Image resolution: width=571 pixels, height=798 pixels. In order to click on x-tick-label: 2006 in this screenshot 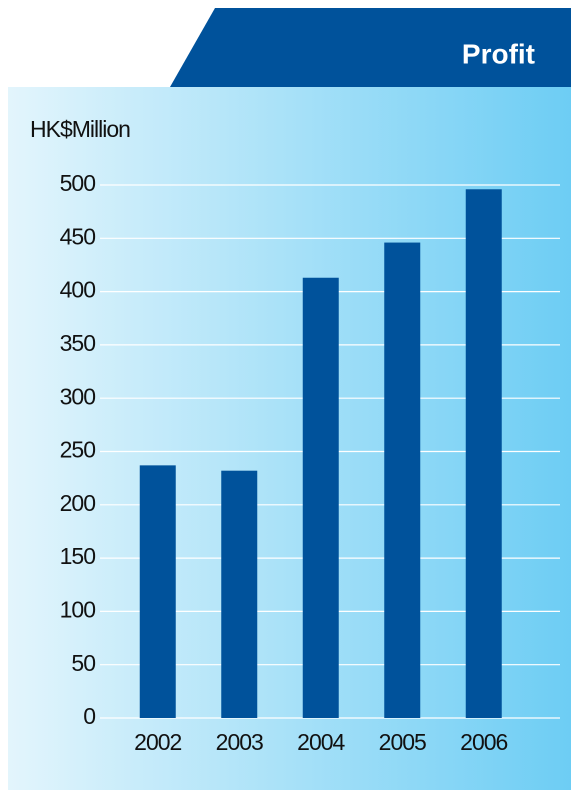, I will do `click(483, 742)`.